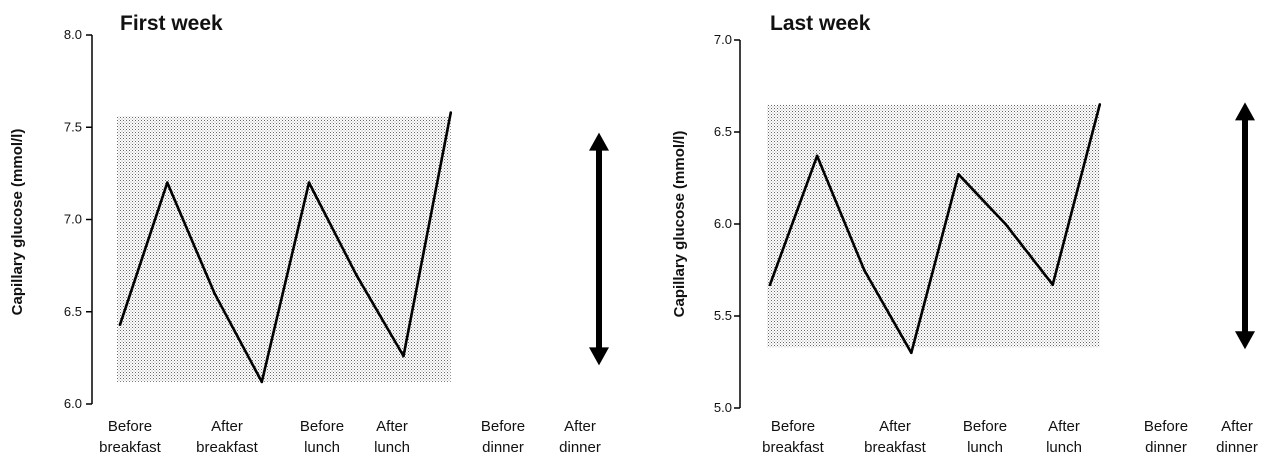  I want to click on data-series-line, so click(935, 229).